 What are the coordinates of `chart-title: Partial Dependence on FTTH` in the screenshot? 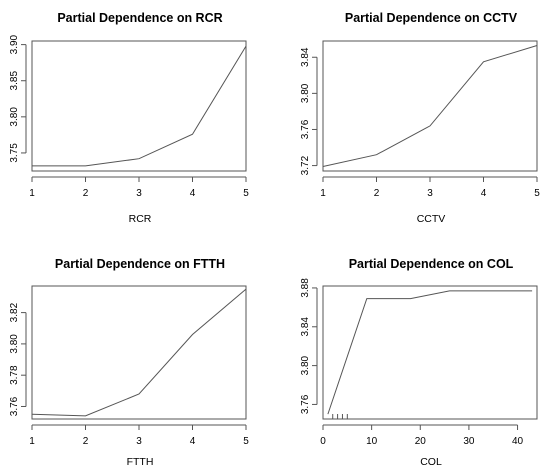 It's located at (140, 264).